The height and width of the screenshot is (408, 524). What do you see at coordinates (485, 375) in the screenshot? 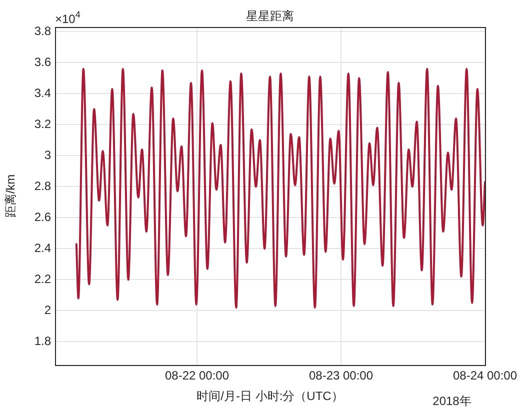
I see `x-tick-label: 08-24 00:00` at bounding box center [485, 375].